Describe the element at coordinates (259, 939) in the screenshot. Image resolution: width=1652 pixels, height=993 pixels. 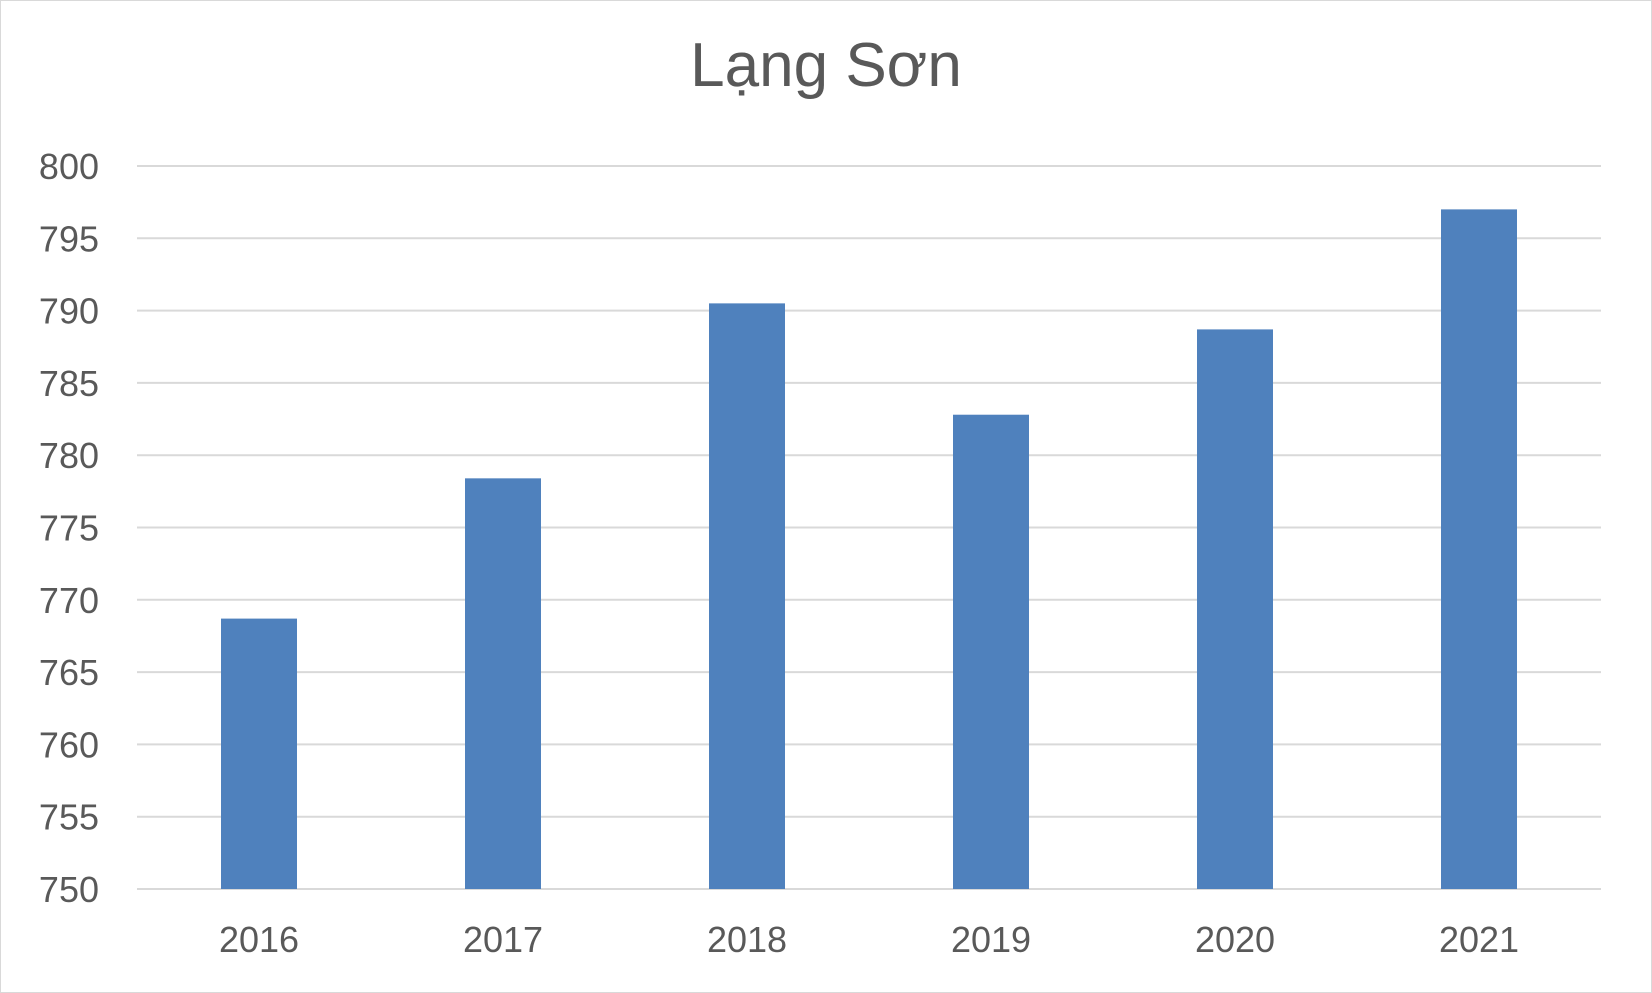
I see `x-tick-label: 2016` at that location.